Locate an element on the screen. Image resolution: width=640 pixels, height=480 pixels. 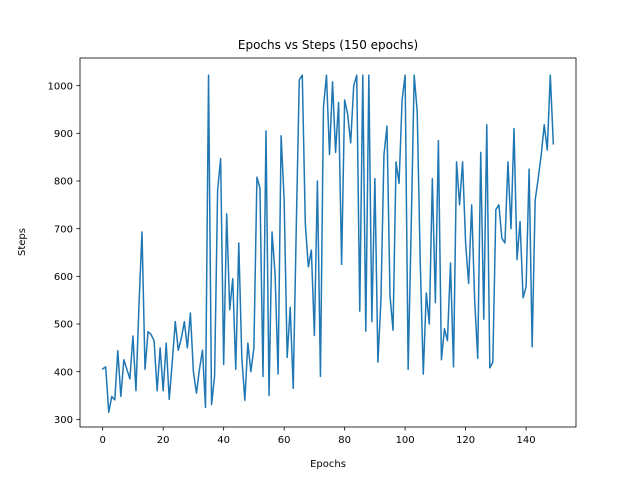
y-tick-label-400: 400 is located at coordinates (63, 372).